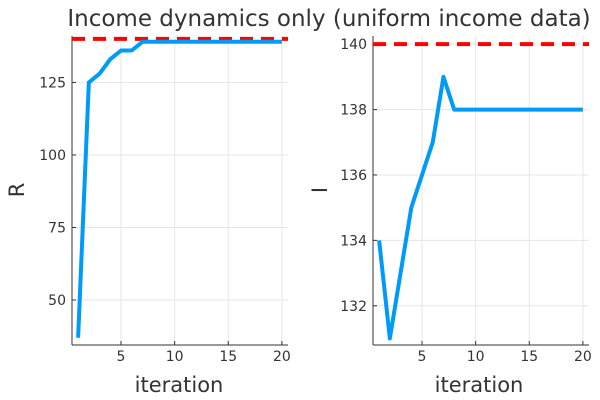 Image resolution: width=600 pixels, height=400 pixels. What do you see at coordinates (422, 357) in the screenshot?
I see `right-x-tick-label: 5` at bounding box center [422, 357].